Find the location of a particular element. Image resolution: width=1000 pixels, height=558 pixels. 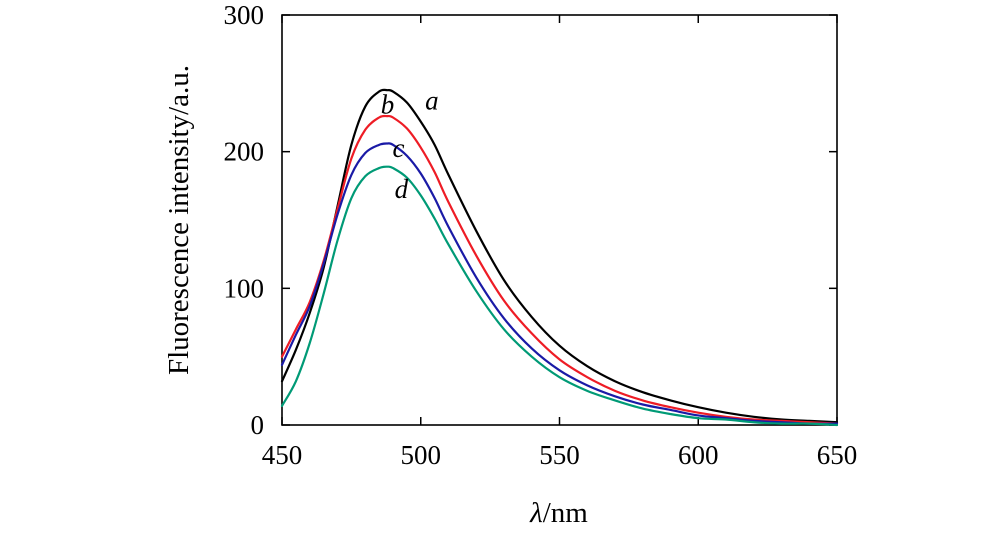

x-axis-label: λ/nm is located at coordinates (558, 513).